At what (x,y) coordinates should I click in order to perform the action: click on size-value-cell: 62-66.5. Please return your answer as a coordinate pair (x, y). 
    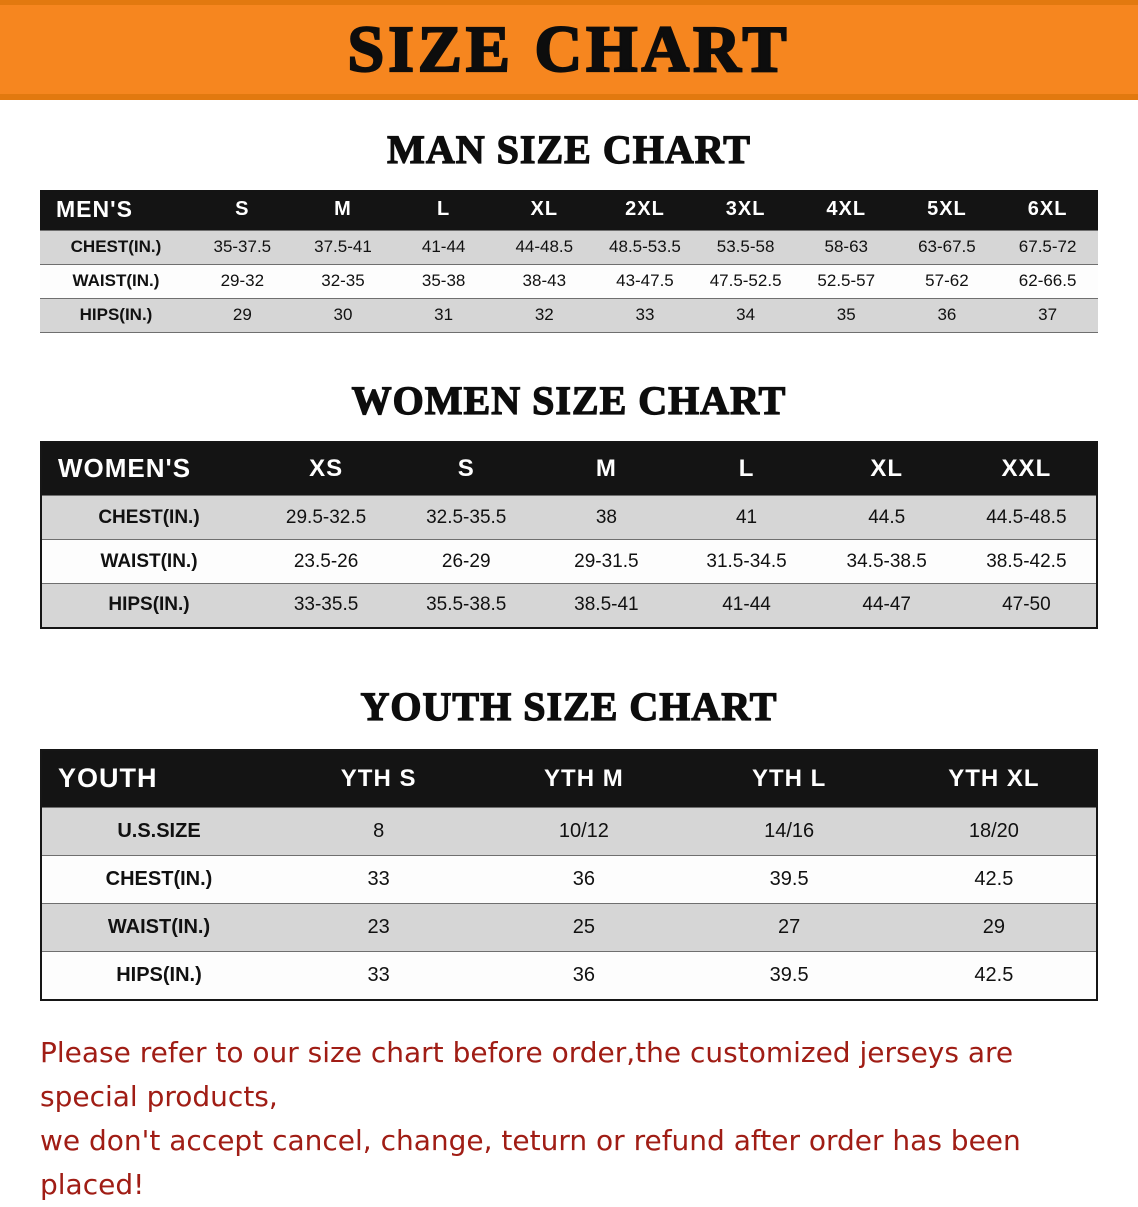
    Looking at the image, I should click on (1047, 281).